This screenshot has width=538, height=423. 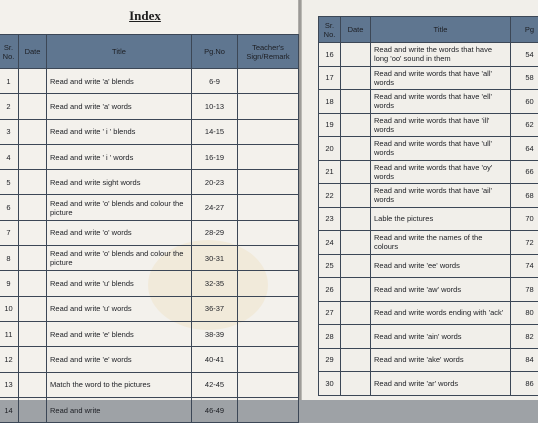 I want to click on page-cell: 6-9, so click(x=215, y=81).